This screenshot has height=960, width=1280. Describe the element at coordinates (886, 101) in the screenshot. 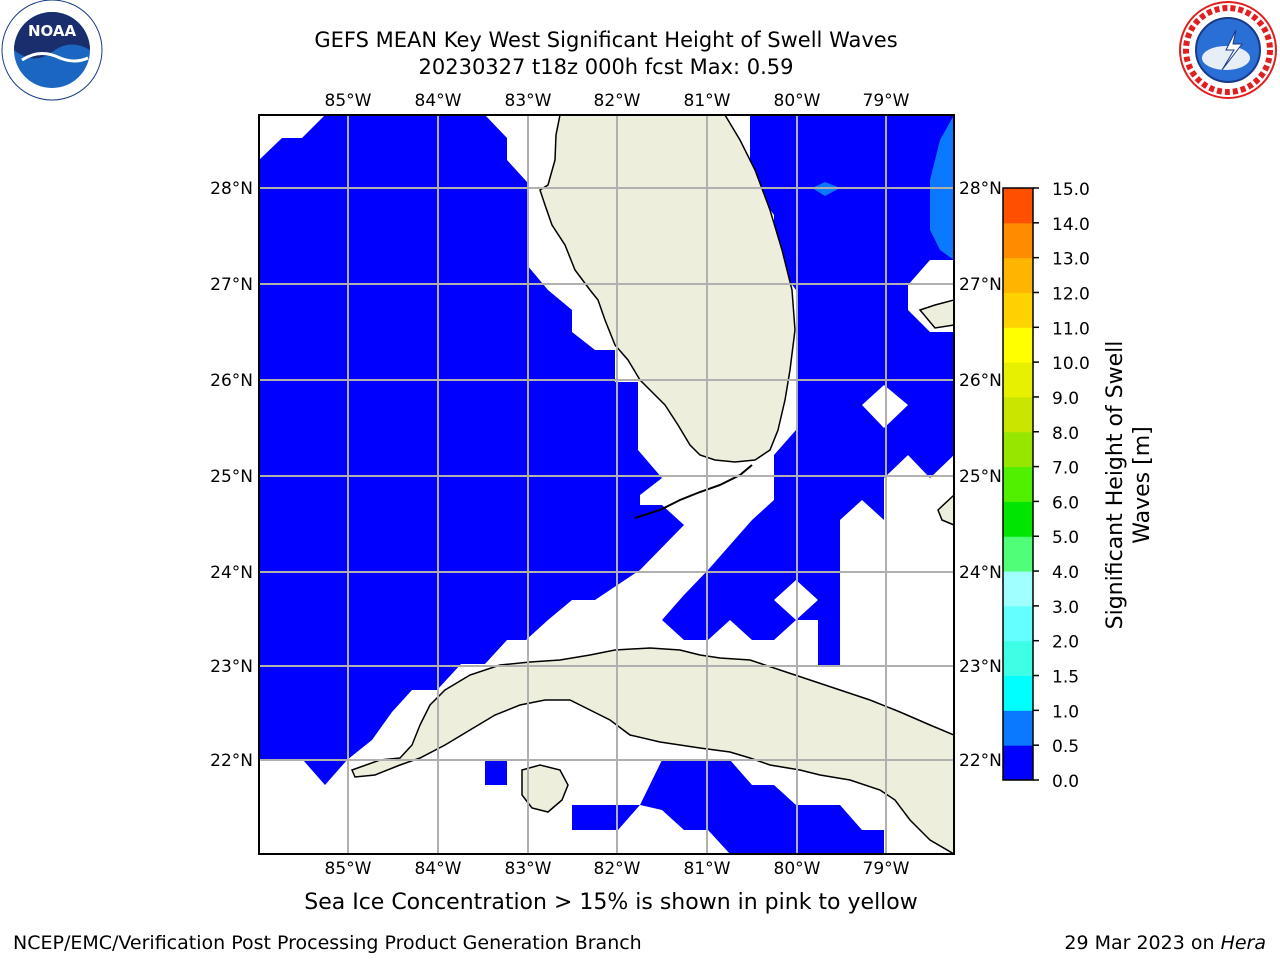

I see `lon-label-top: 79°W` at that location.